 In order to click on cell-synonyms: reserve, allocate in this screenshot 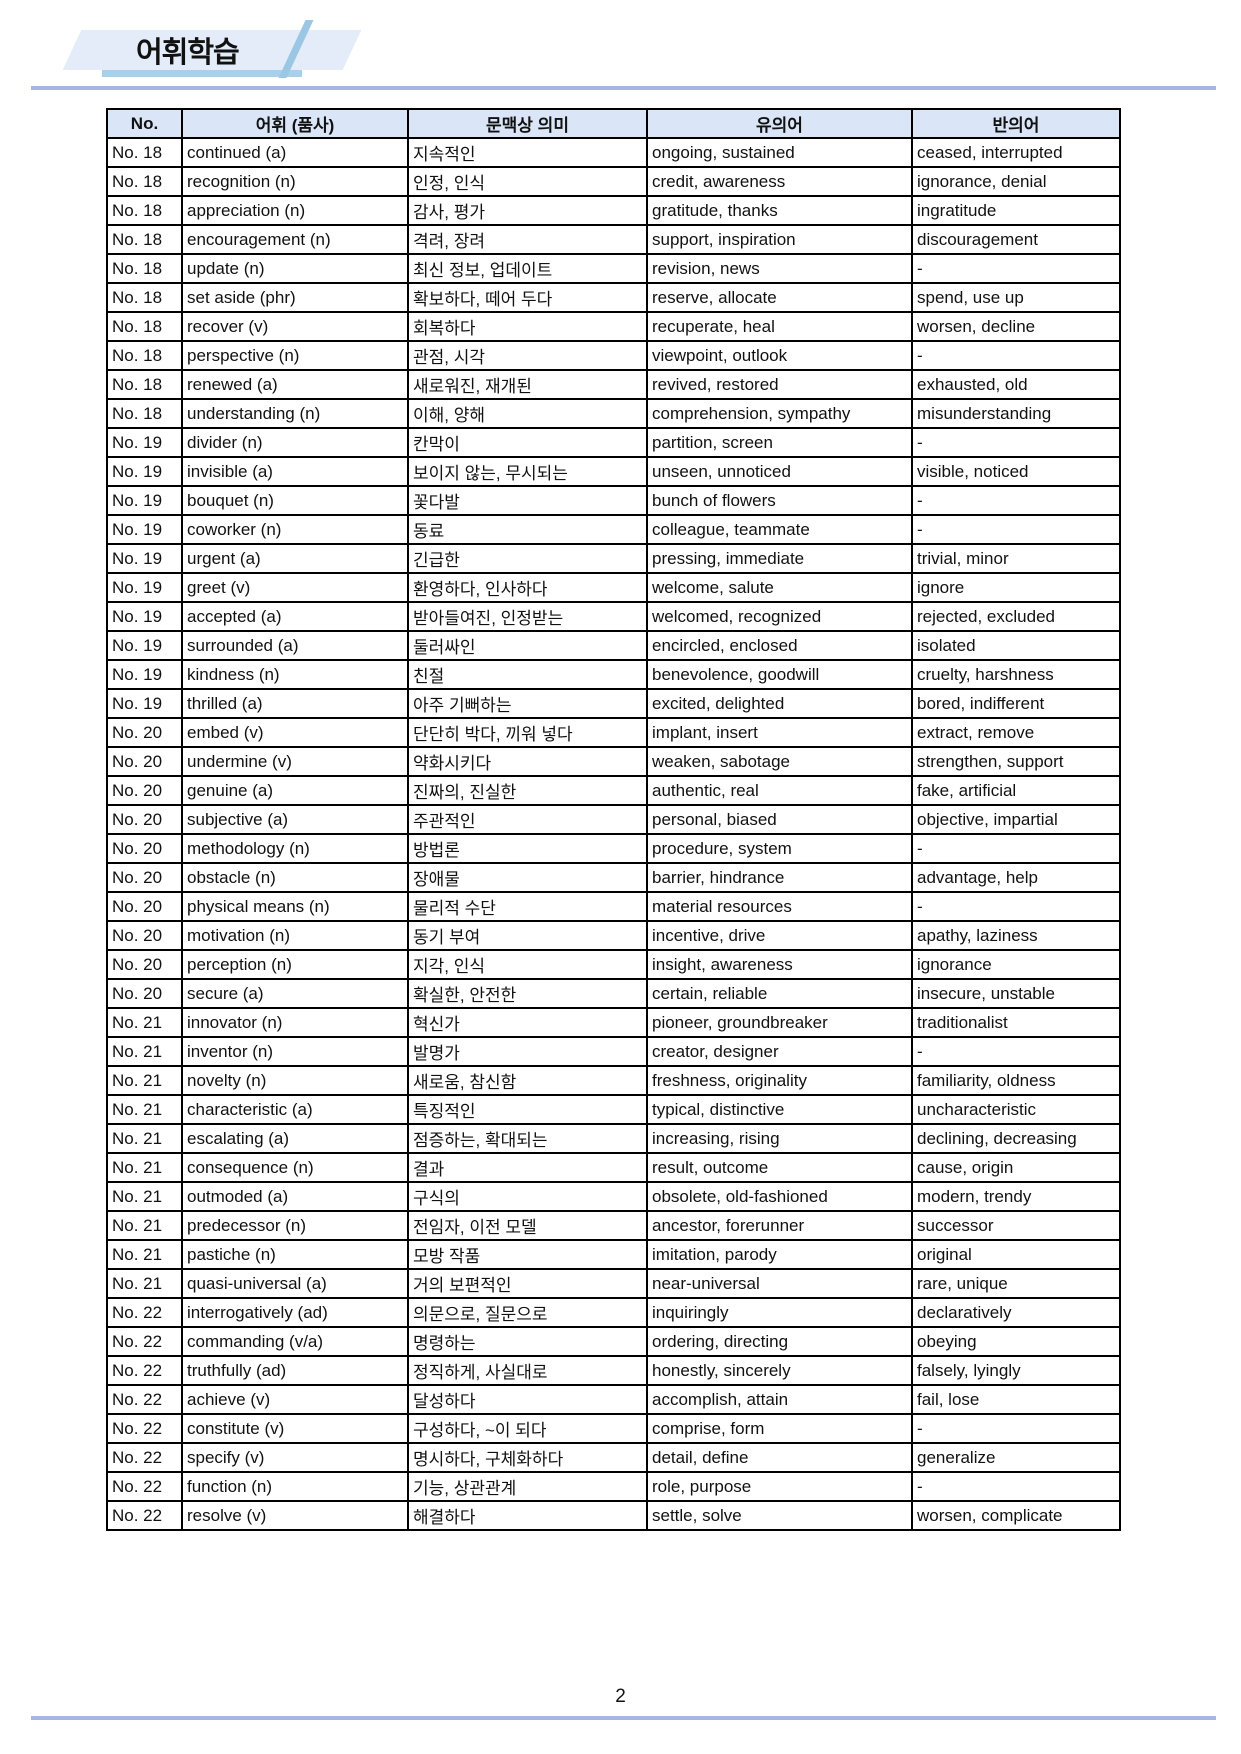, I will do `click(779, 297)`.